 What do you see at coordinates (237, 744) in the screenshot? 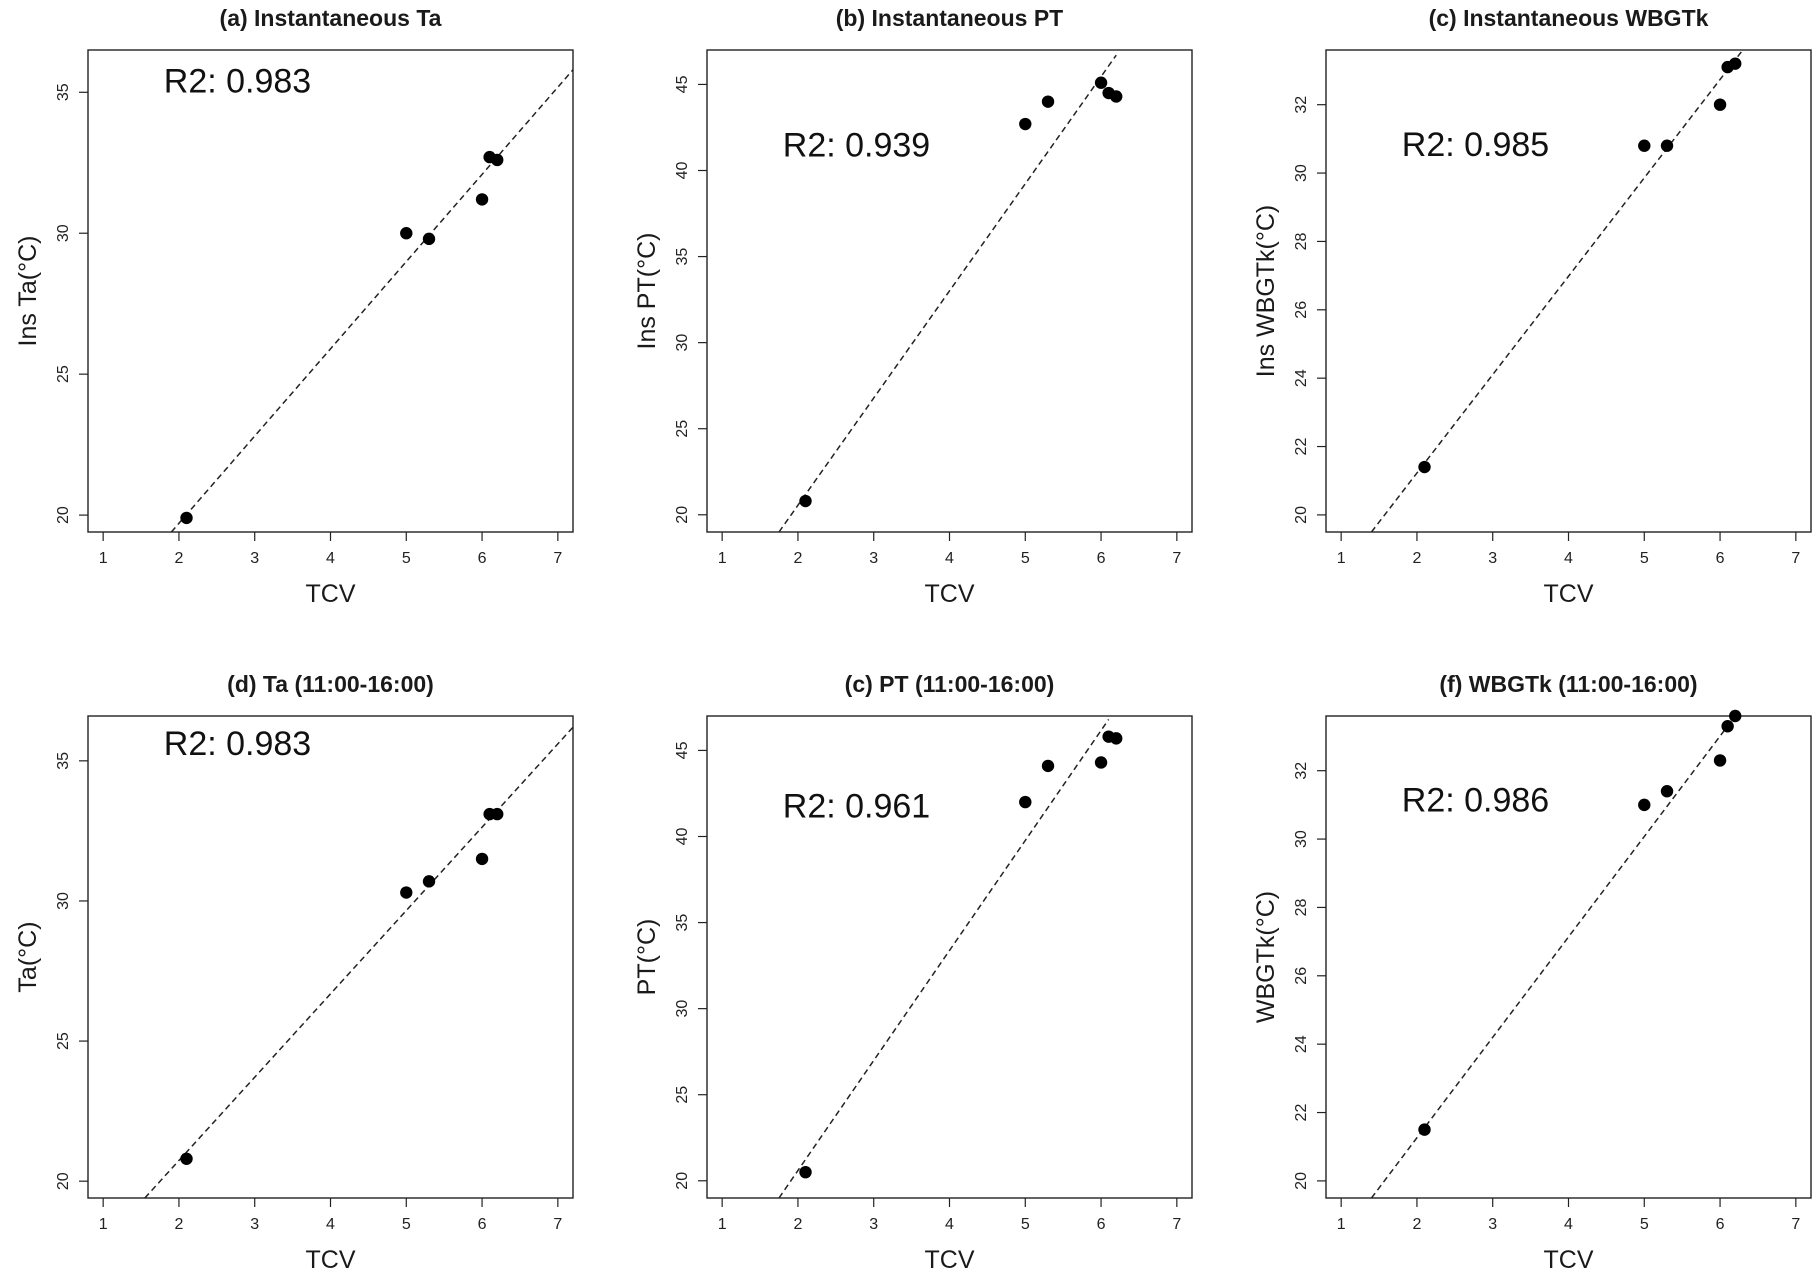
I see `r2-annotation: R2: 0.983` at bounding box center [237, 744].